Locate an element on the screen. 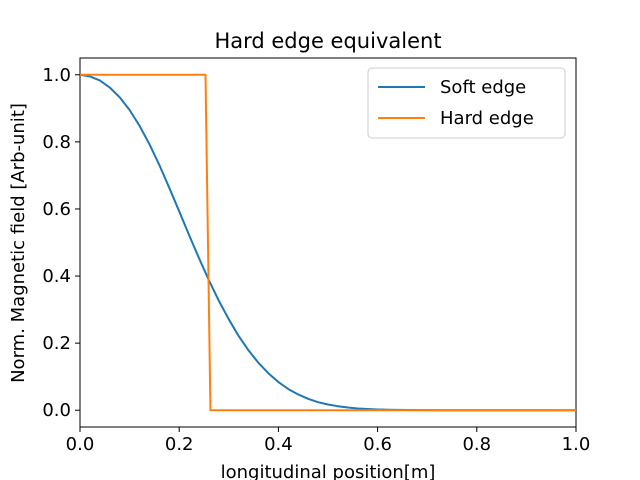  x-tick-label: 1.0 is located at coordinates (576, 444).